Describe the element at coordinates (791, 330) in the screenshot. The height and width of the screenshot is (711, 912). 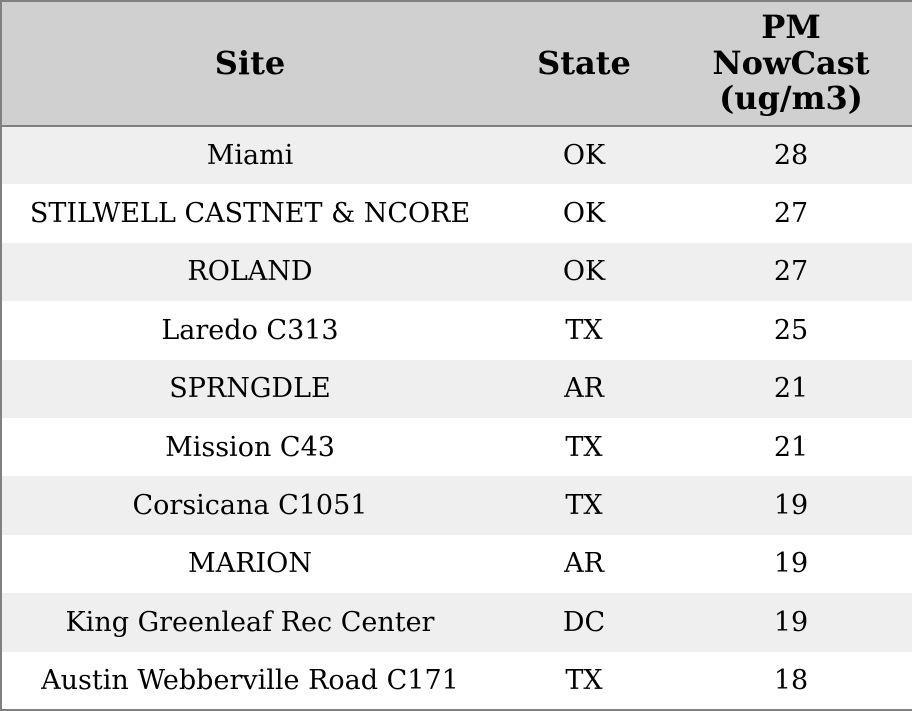
I see `pm-nowcast-cell: 25` at that location.